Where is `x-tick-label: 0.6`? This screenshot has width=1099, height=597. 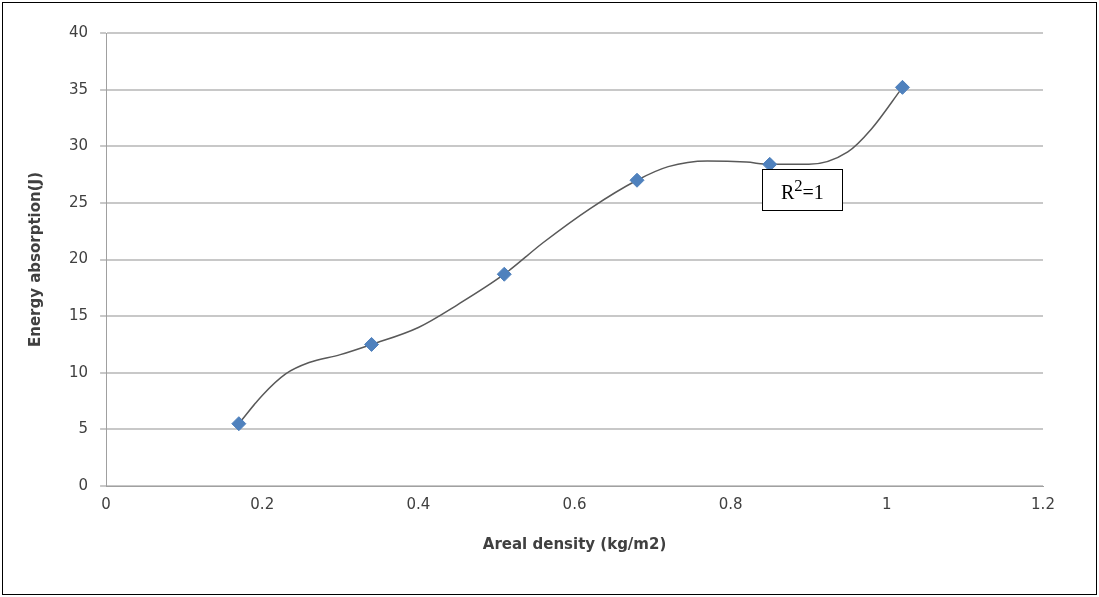
x-tick-label: 0.6 is located at coordinates (574, 503).